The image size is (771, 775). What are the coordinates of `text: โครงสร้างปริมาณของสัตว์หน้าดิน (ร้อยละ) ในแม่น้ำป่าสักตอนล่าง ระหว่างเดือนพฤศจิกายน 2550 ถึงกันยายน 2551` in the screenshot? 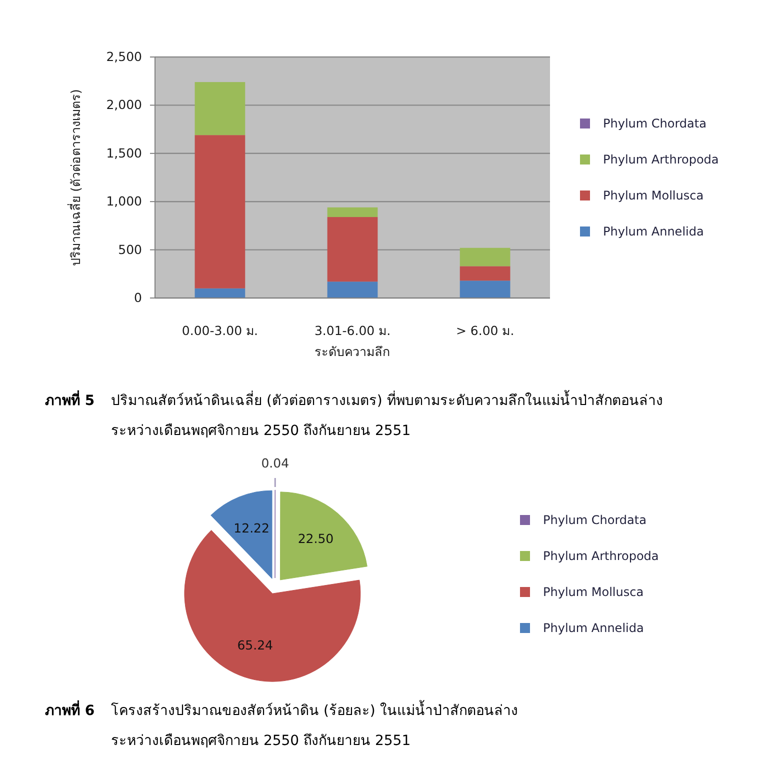 It's located at (314, 725).